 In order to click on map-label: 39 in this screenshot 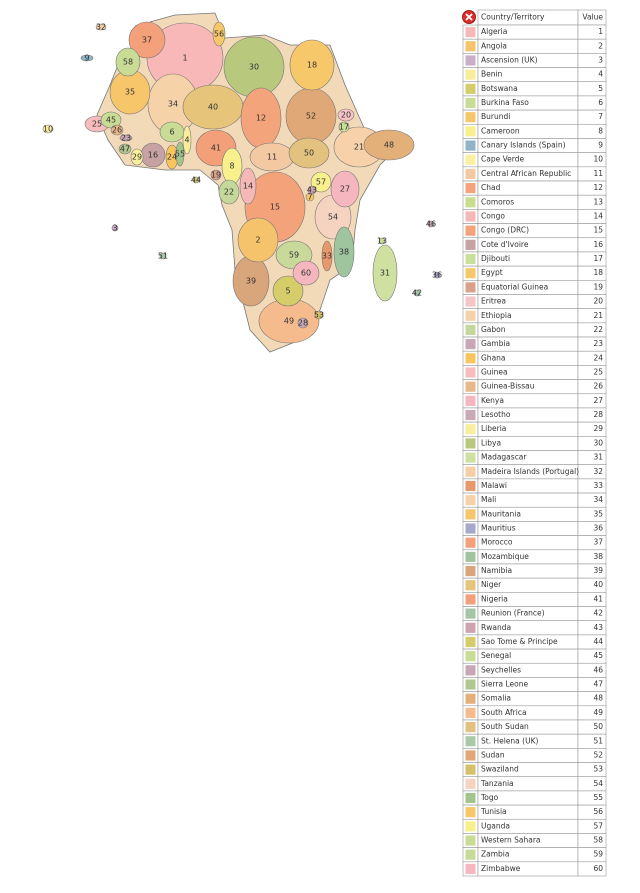, I will do `click(251, 281)`.